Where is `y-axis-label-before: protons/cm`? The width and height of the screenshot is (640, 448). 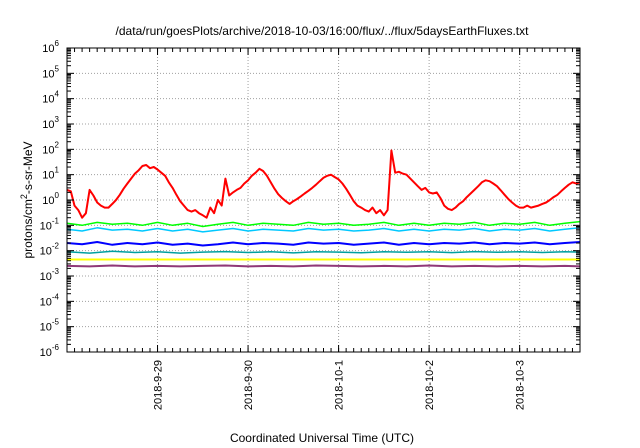 y-axis-label-before: protons/cm is located at coordinates (28, 228).